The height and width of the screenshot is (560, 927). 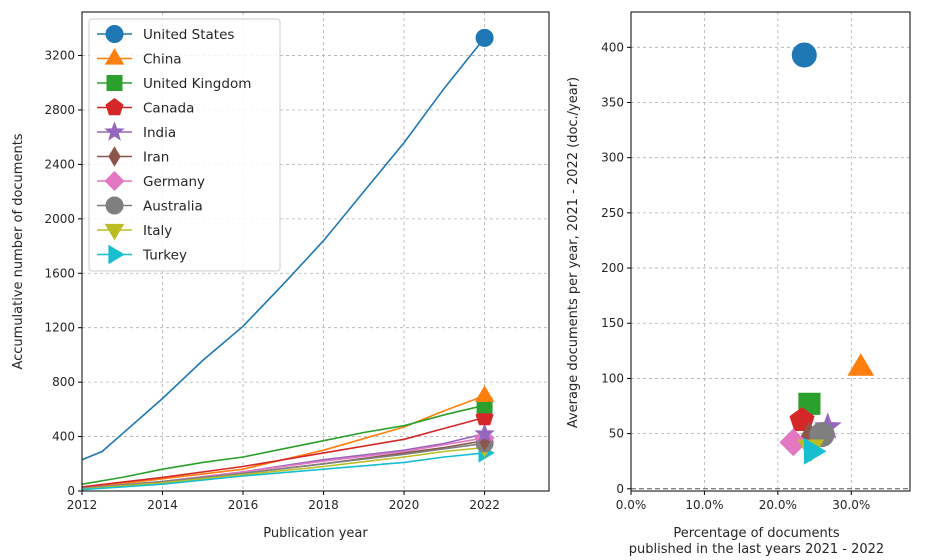 What do you see at coordinates (156, 158) in the screenshot?
I see `legend-label-iran: Iran` at bounding box center [156, 158].